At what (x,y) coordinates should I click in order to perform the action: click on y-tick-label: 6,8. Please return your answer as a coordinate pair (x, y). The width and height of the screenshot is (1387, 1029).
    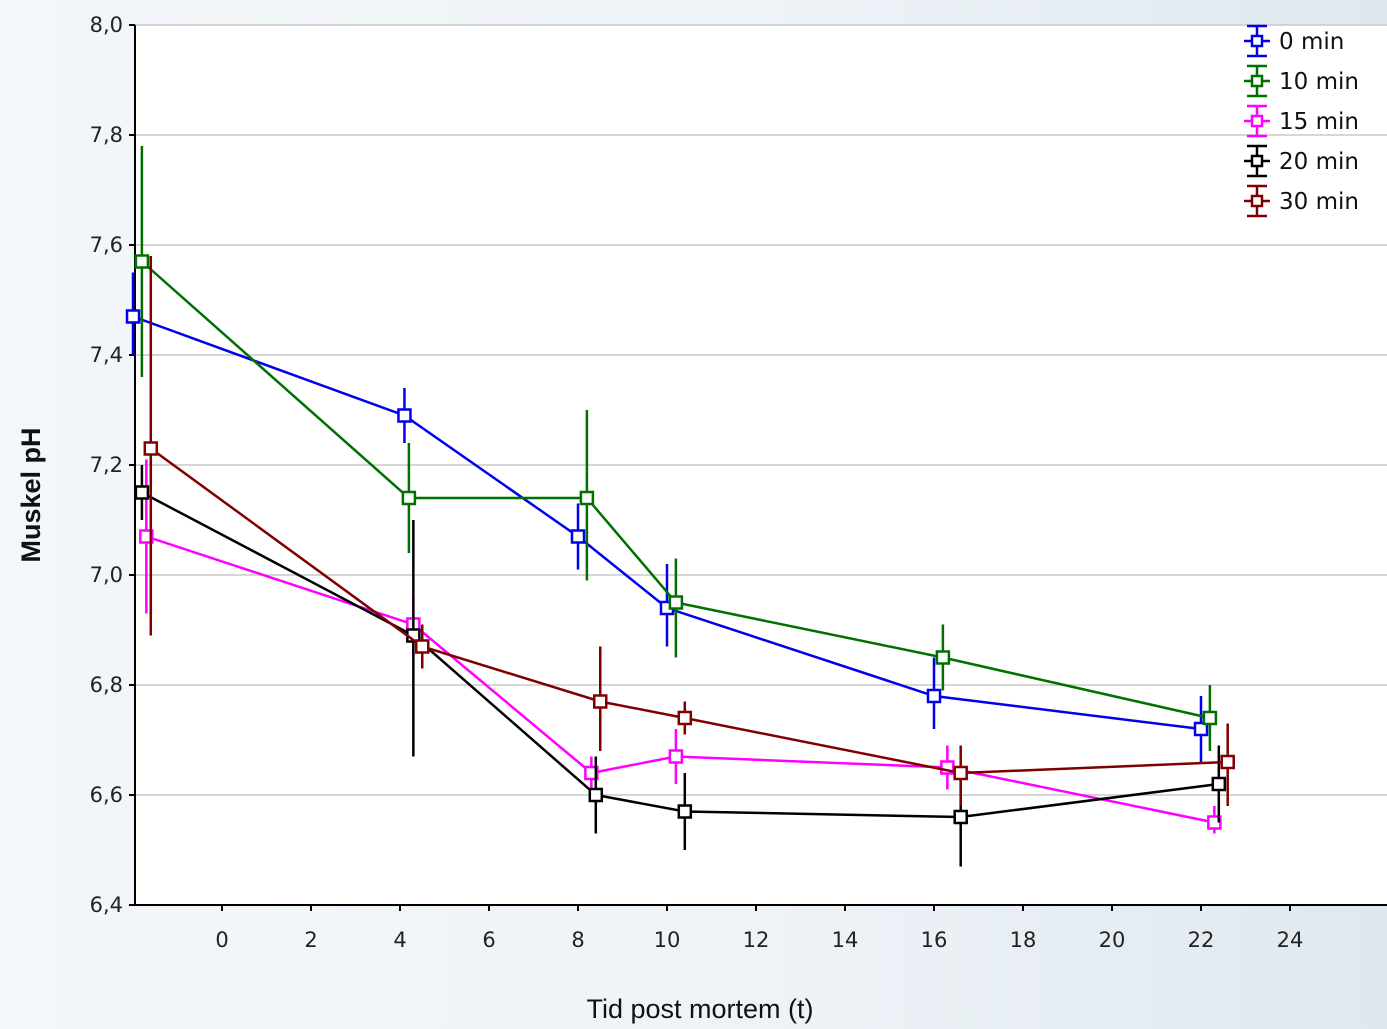
    Looking at the image, I should click on (106, 685).